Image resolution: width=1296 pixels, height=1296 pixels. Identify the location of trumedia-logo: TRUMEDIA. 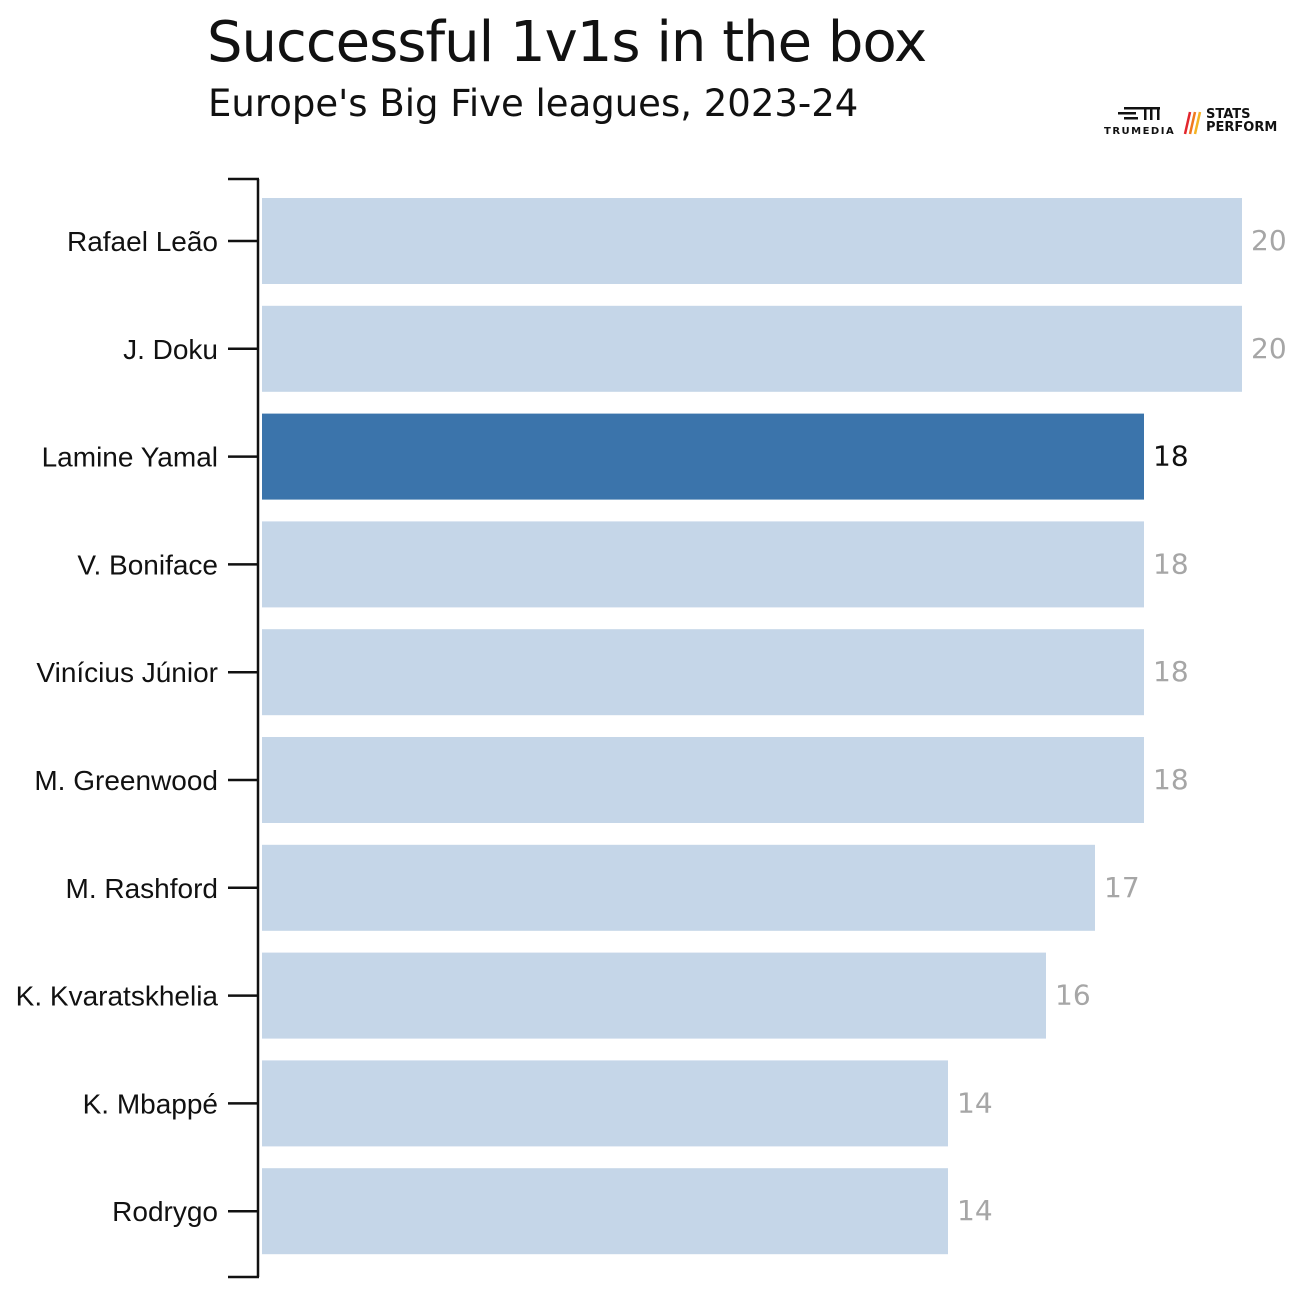
(1139, 122).